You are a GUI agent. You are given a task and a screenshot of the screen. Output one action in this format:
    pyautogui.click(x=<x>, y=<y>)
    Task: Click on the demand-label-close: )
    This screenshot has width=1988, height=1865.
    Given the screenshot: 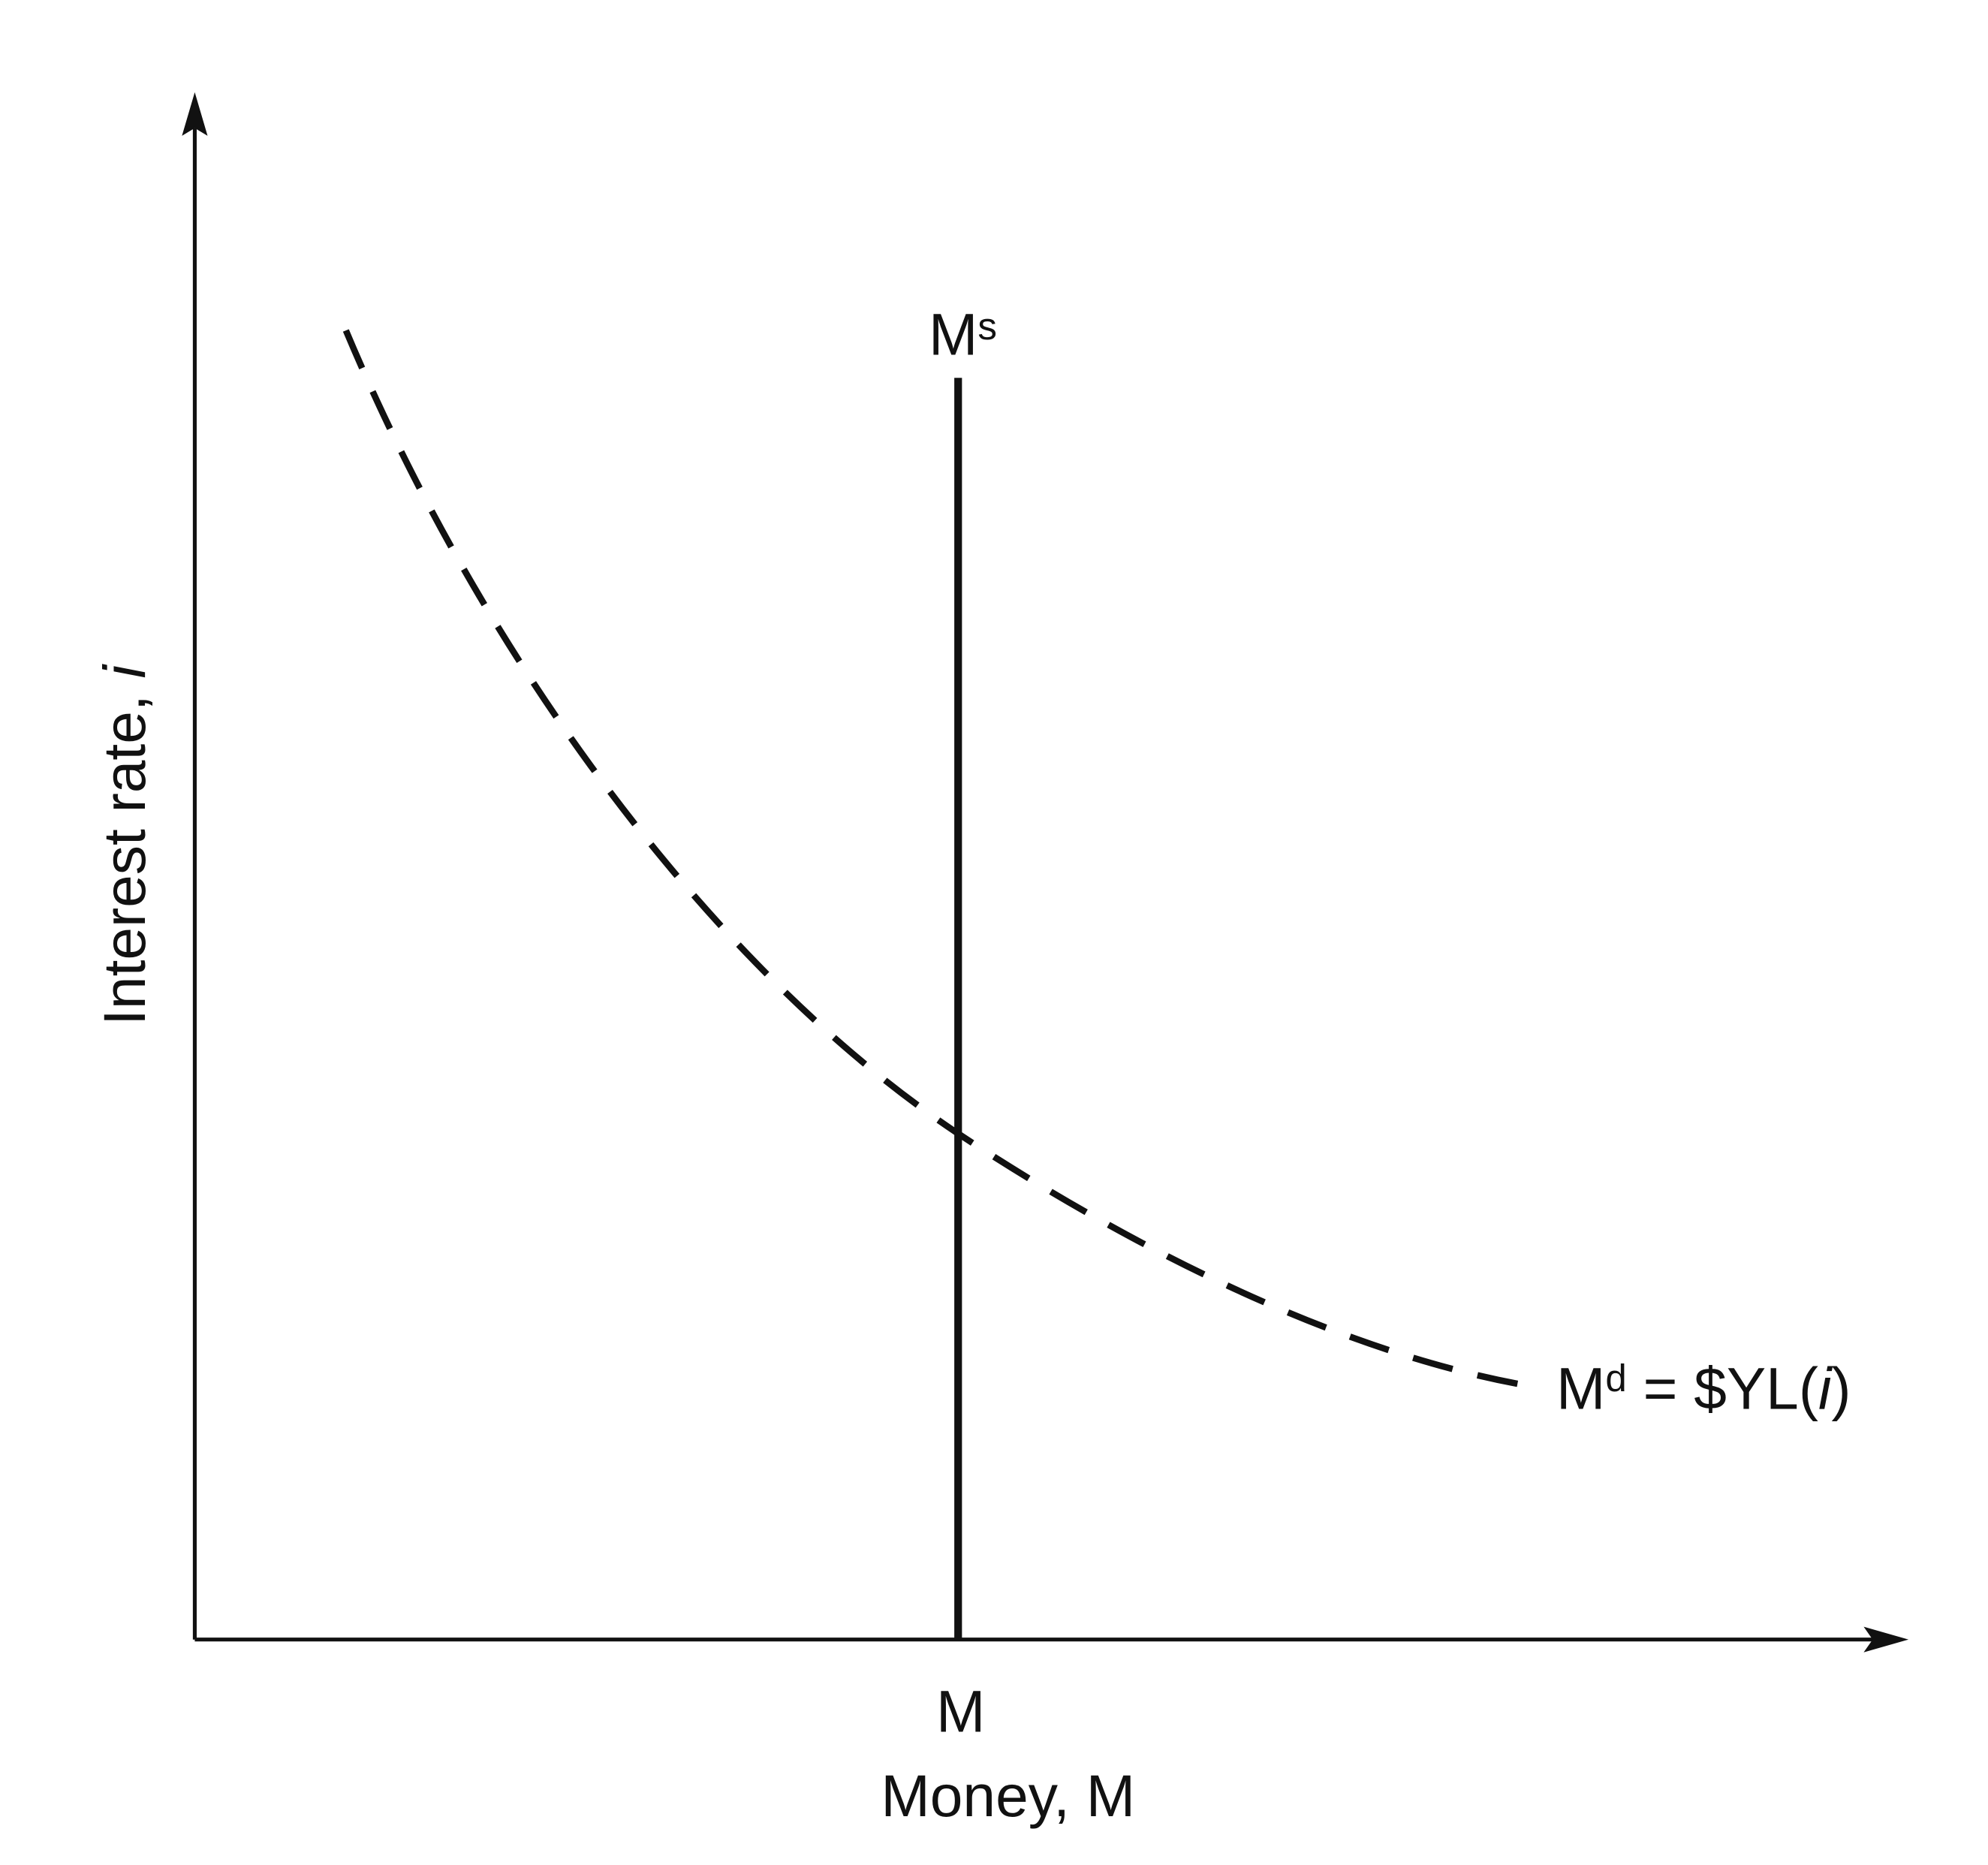 What is the action you would take?
    pyautogui.click(x=1841, y=1389)
    